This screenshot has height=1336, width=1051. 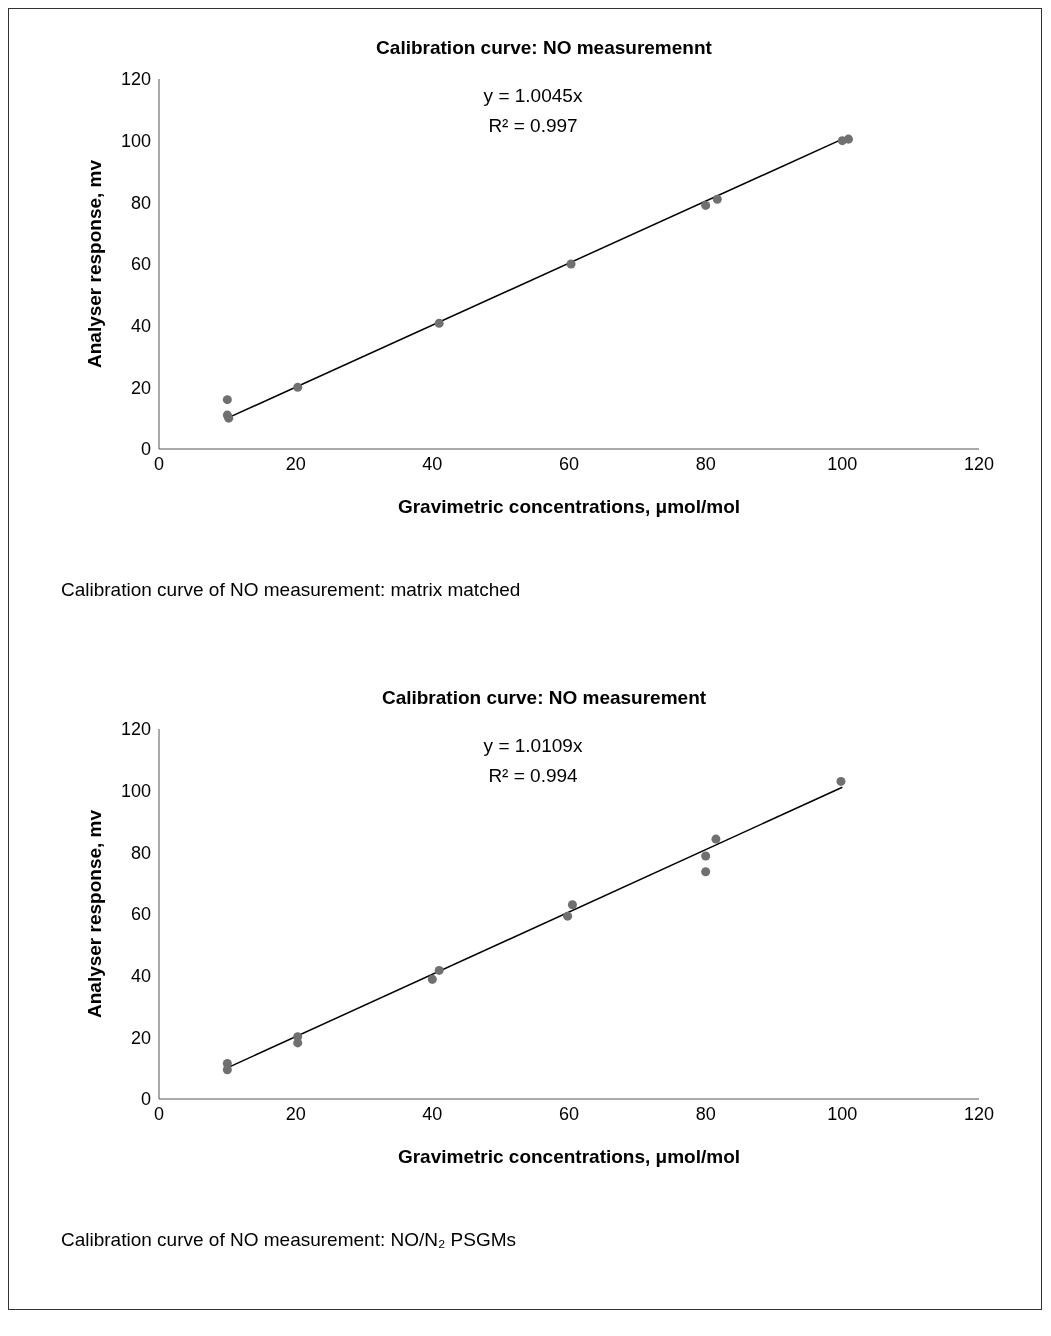 I want to click on text: Calibration curve of NO measurement: matrix matched, so click(x=291, y=590).